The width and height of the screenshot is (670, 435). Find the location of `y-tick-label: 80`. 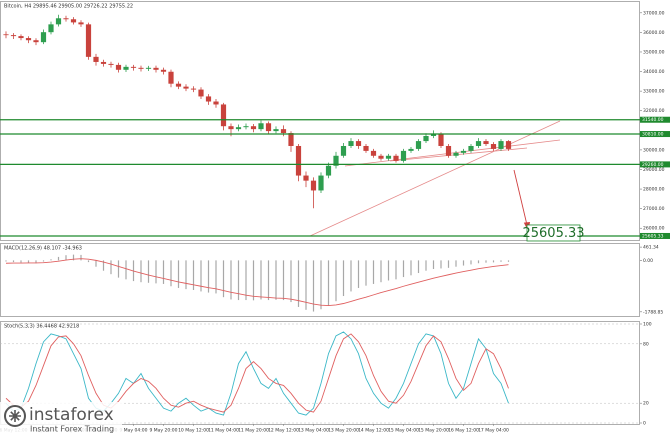

y-tick-label: 80 is located at coordinates (646, 344).